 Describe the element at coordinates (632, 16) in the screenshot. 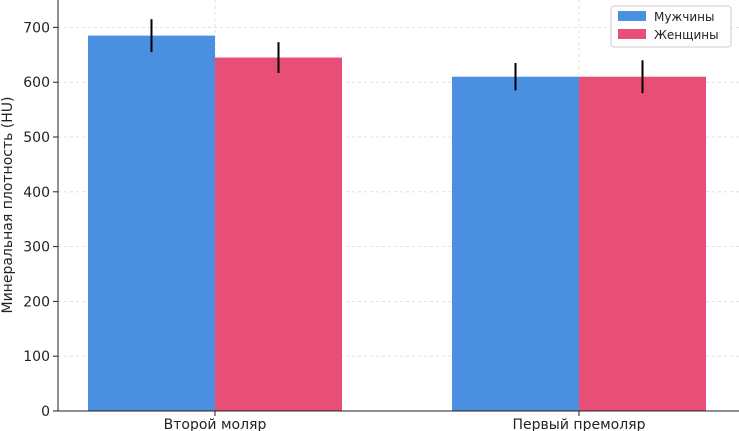

I see `legend-swatch-men` at that location.